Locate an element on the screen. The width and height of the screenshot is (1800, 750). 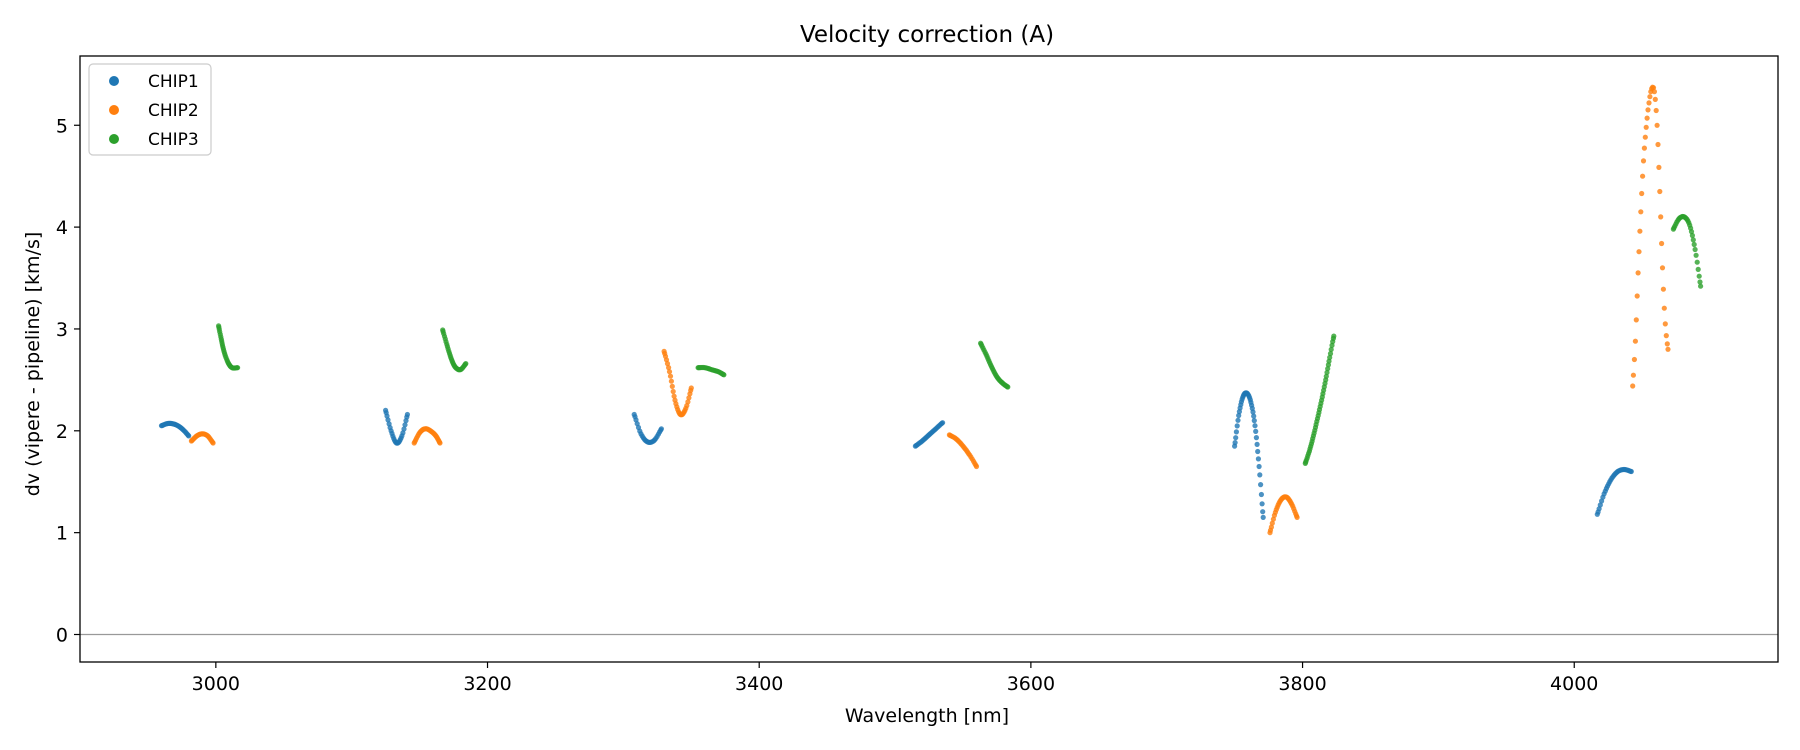
chart-title: Velocity correction (A) is located at coordinates (927, 35).